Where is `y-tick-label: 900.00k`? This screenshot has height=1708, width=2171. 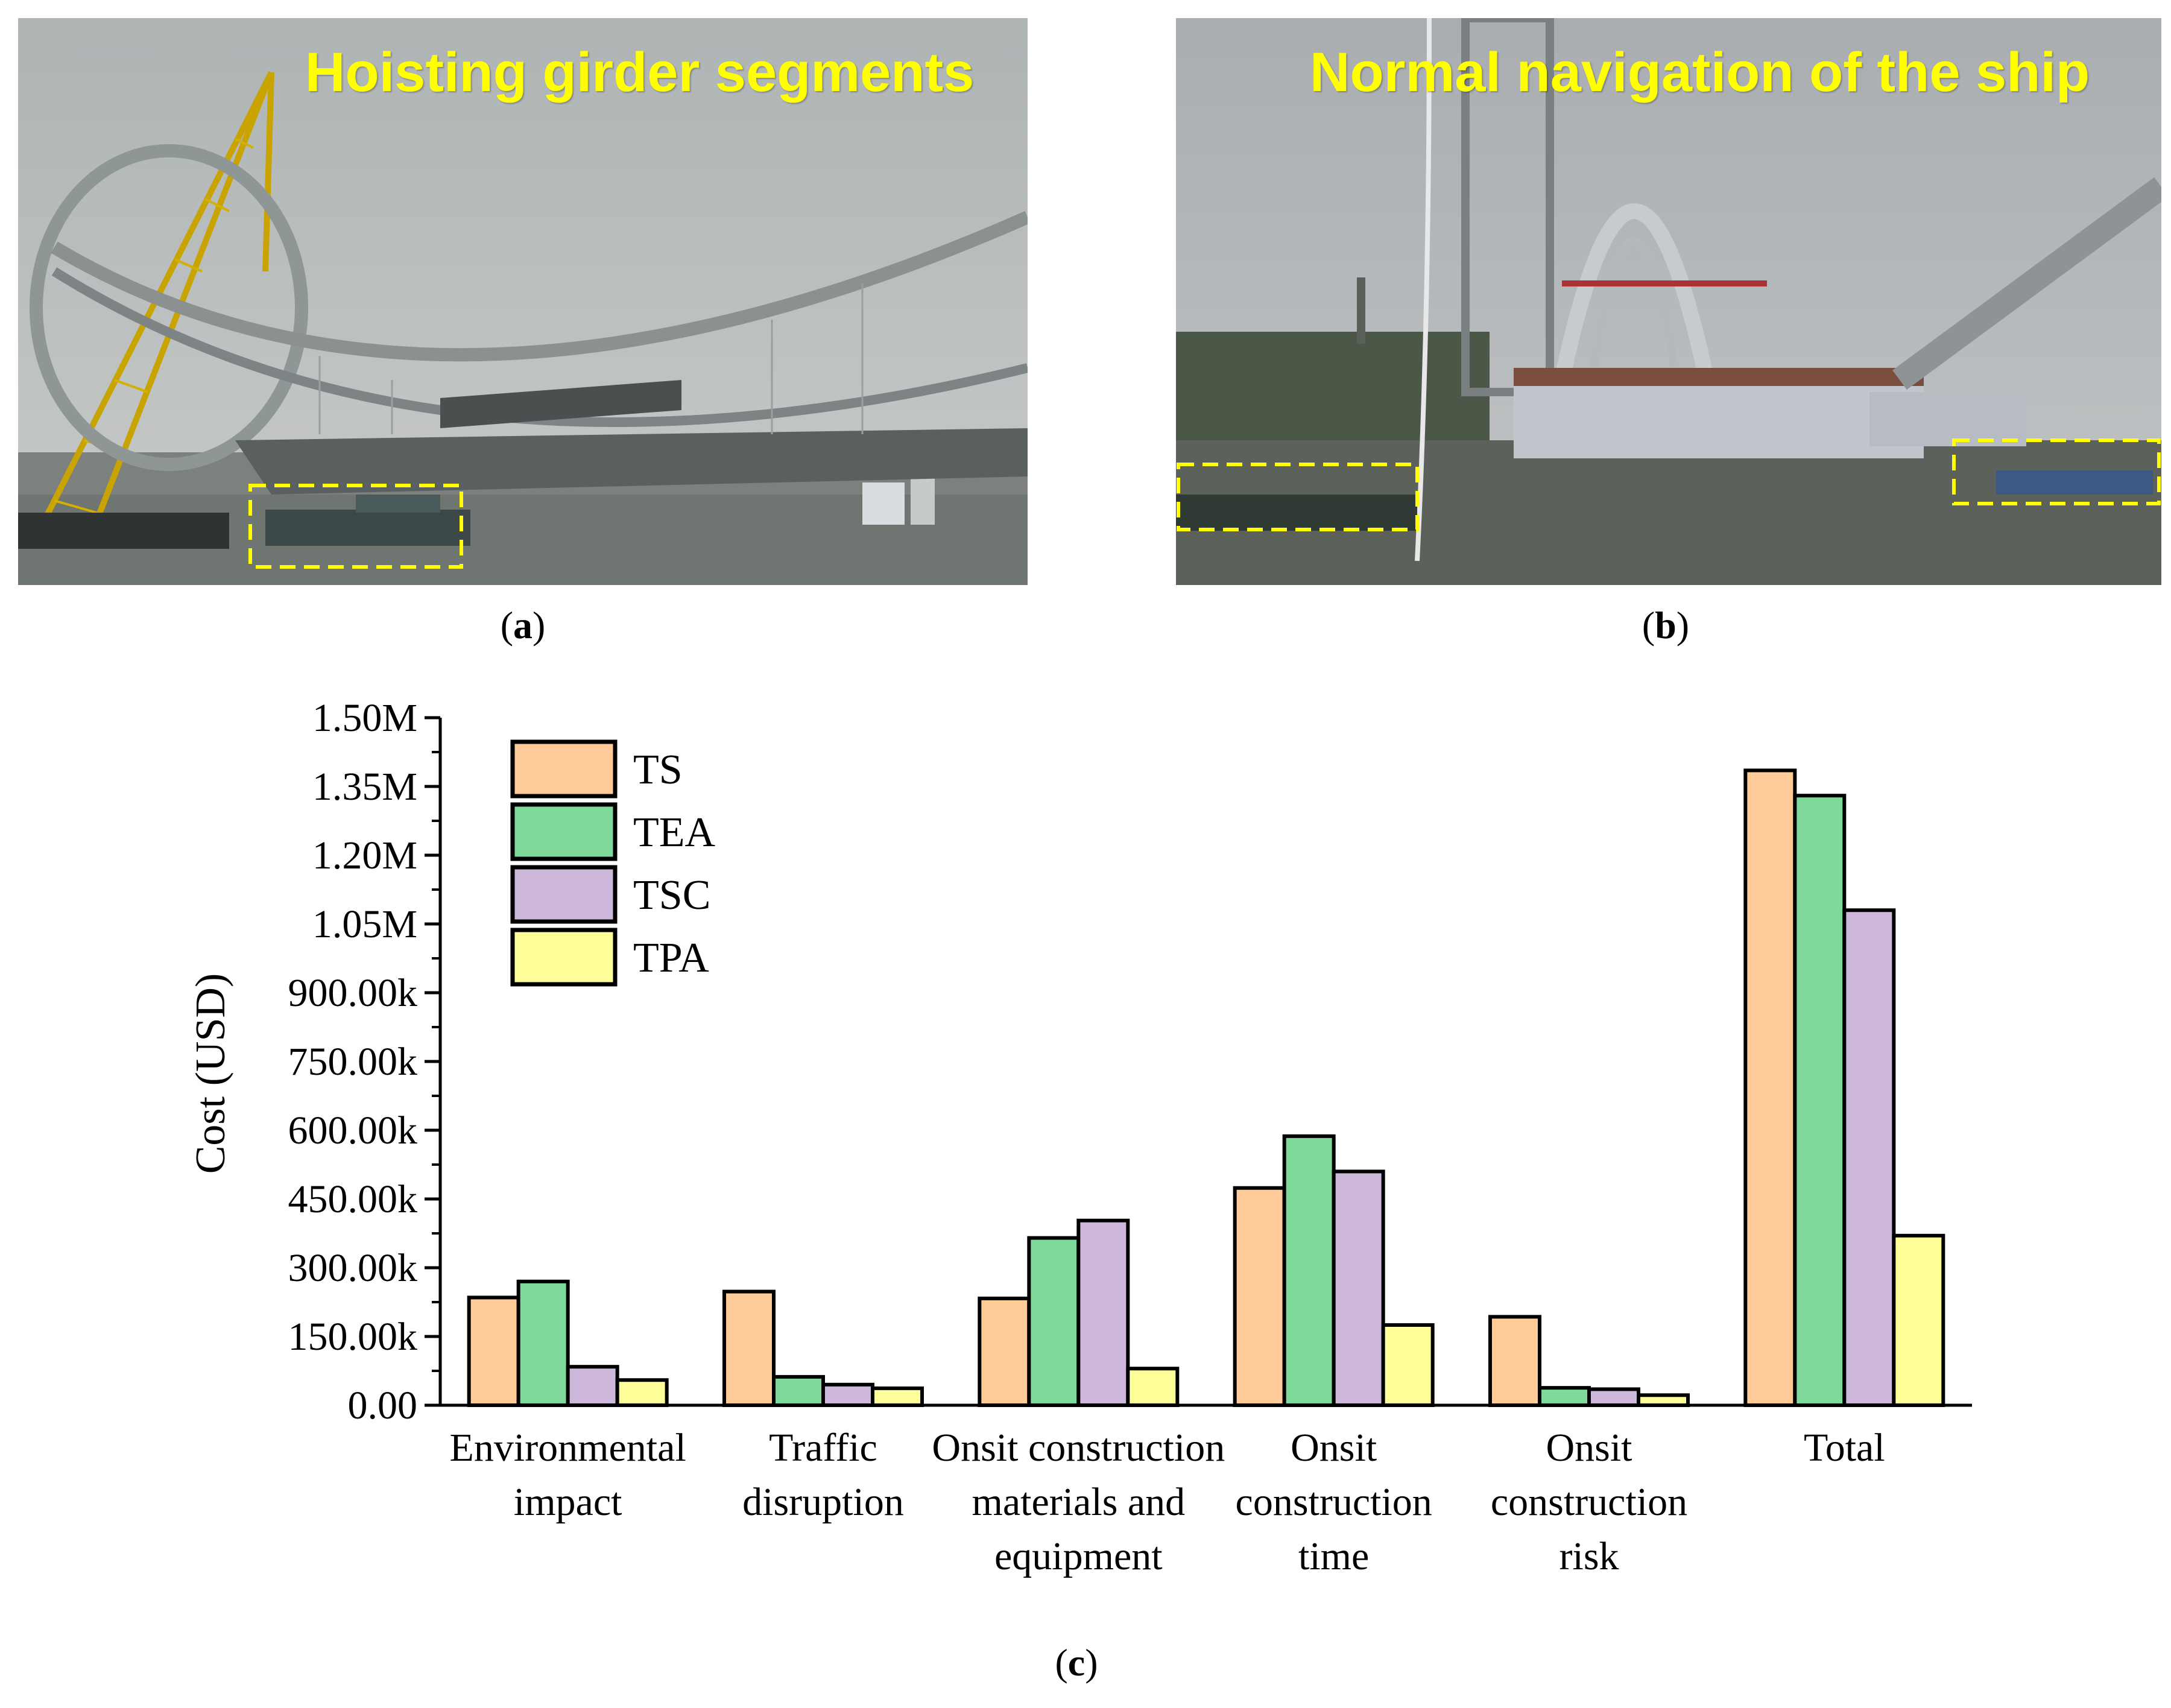
y-tick-label: 900.00k is located at coordinates (353, 993).